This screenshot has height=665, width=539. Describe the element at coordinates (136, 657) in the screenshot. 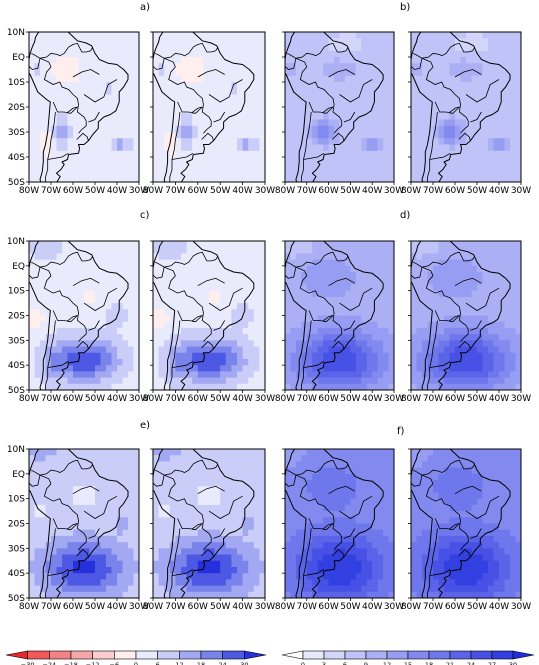

I see `colorbar-diverging: −30 −24 −18 −12 −6 0 6 12 18 24 30` at that location.